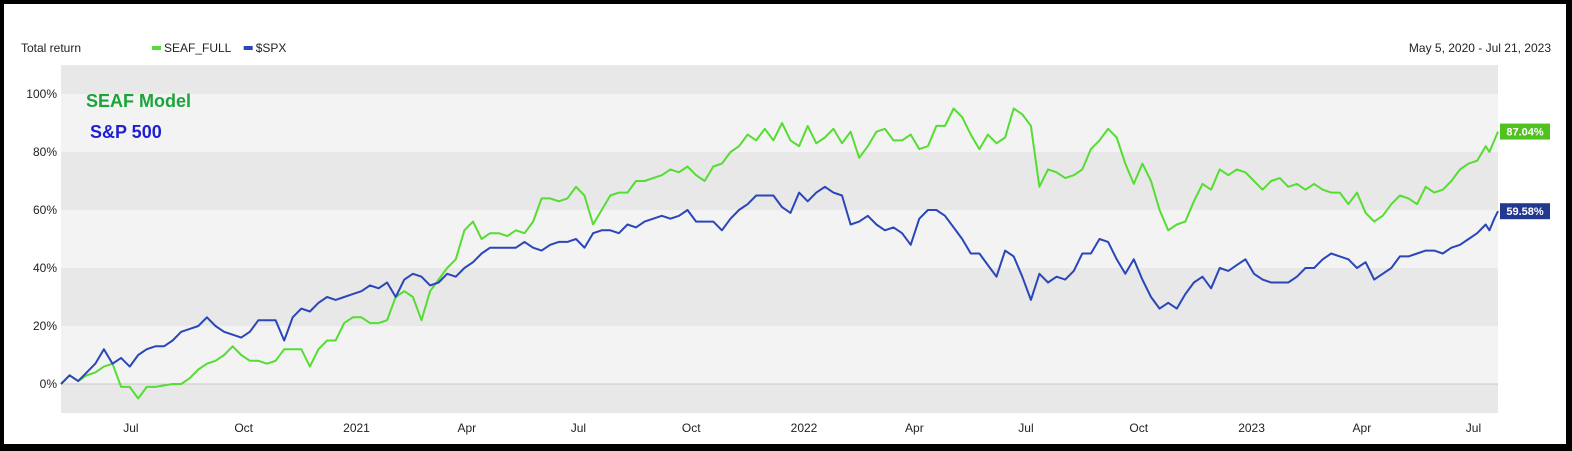 Image resolution: width=1572 pixels, height=451 pixels. I want to click on x-tick-label: 2021, so click(356, 428).